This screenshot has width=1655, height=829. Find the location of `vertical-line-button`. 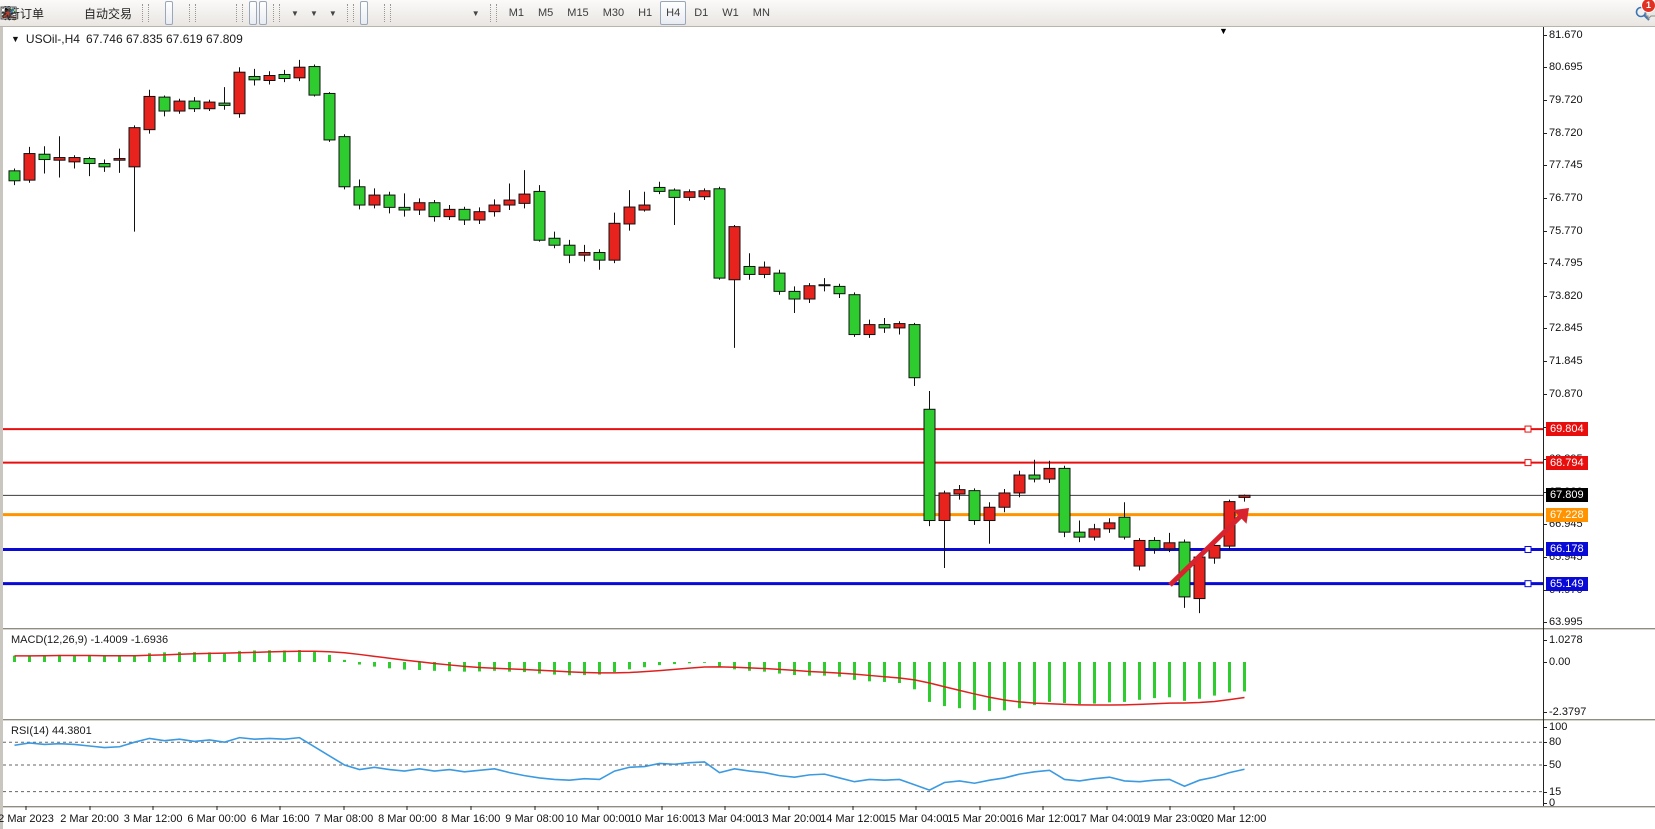

vertical-line-button is located at coordinates (206, 13).